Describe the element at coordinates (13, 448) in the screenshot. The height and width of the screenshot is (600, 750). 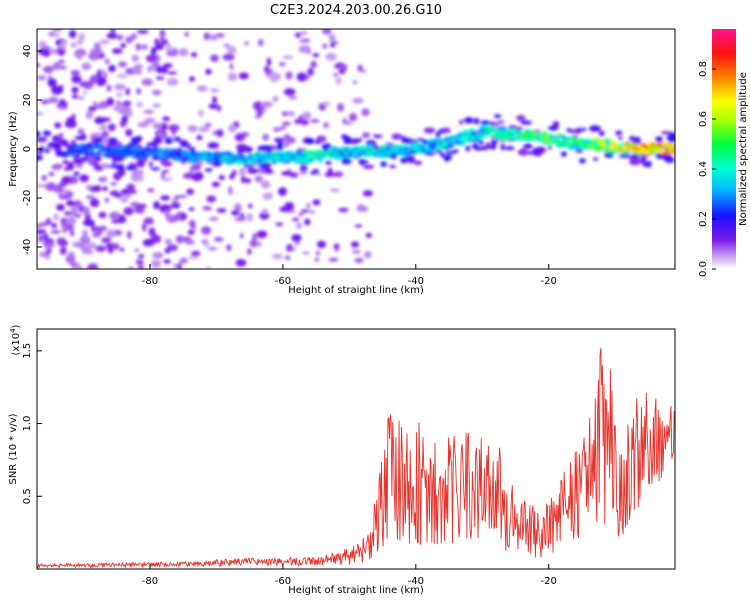
I see `snr-y-label: SNR (10 * v/v)` at that location.